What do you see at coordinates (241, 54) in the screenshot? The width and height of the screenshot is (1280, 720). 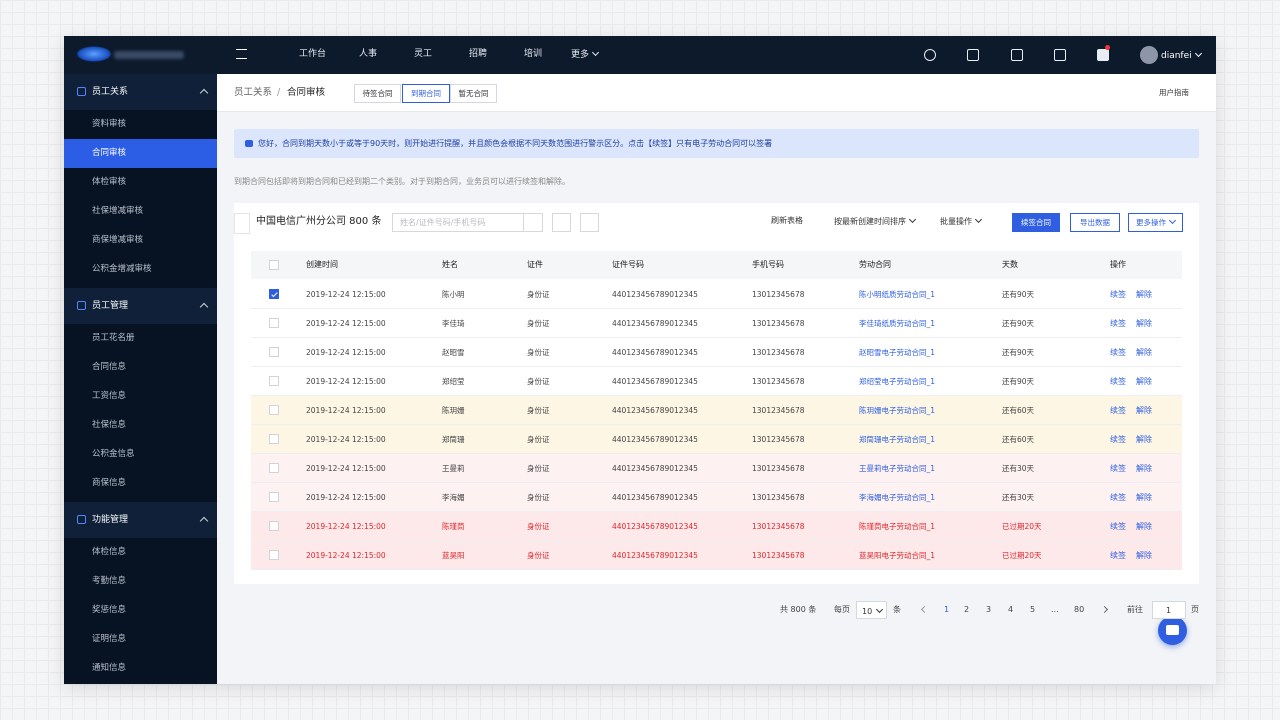 I see `menu-toggle` at bounding box center [241, 54].